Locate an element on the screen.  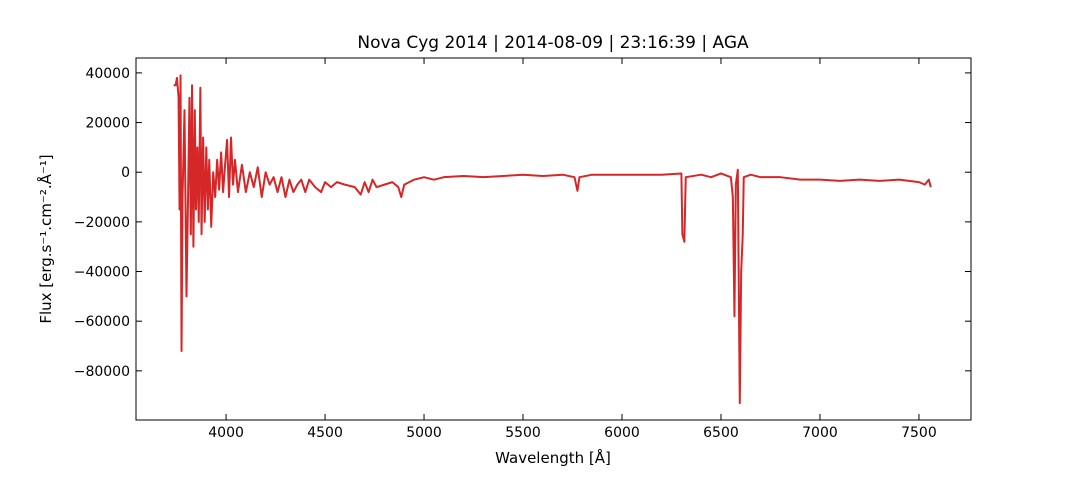
y-tick-label: 0 is located at coordinates (125, 173).